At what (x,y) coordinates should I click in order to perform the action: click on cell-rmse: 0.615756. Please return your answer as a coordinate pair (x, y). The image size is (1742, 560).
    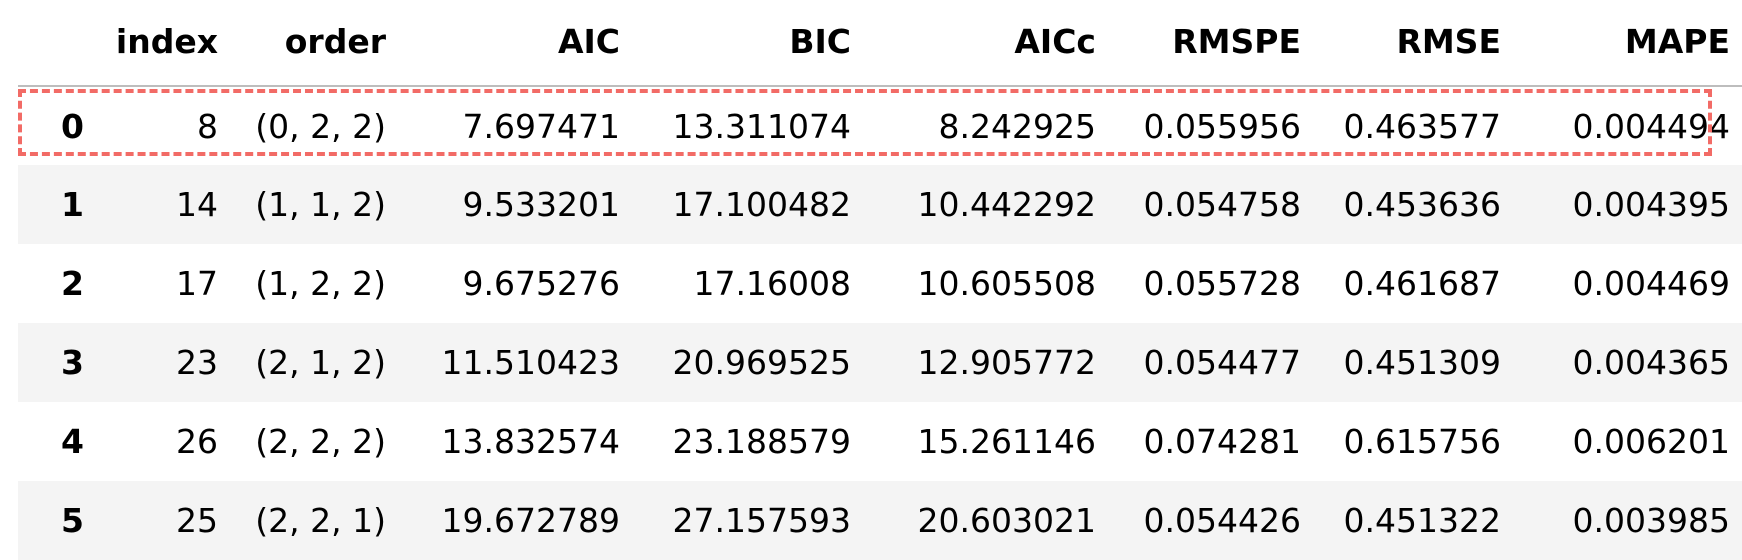
    Looking at the image, I should click on (1422, 441).